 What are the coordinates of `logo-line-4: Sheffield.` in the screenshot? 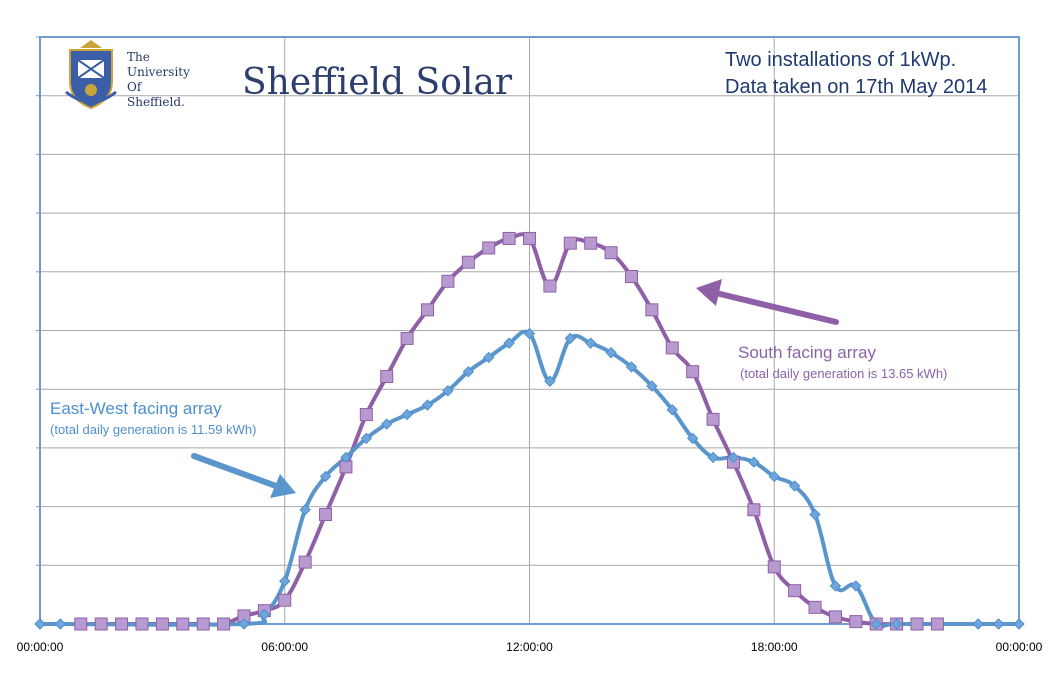 It's located at (156, 102).